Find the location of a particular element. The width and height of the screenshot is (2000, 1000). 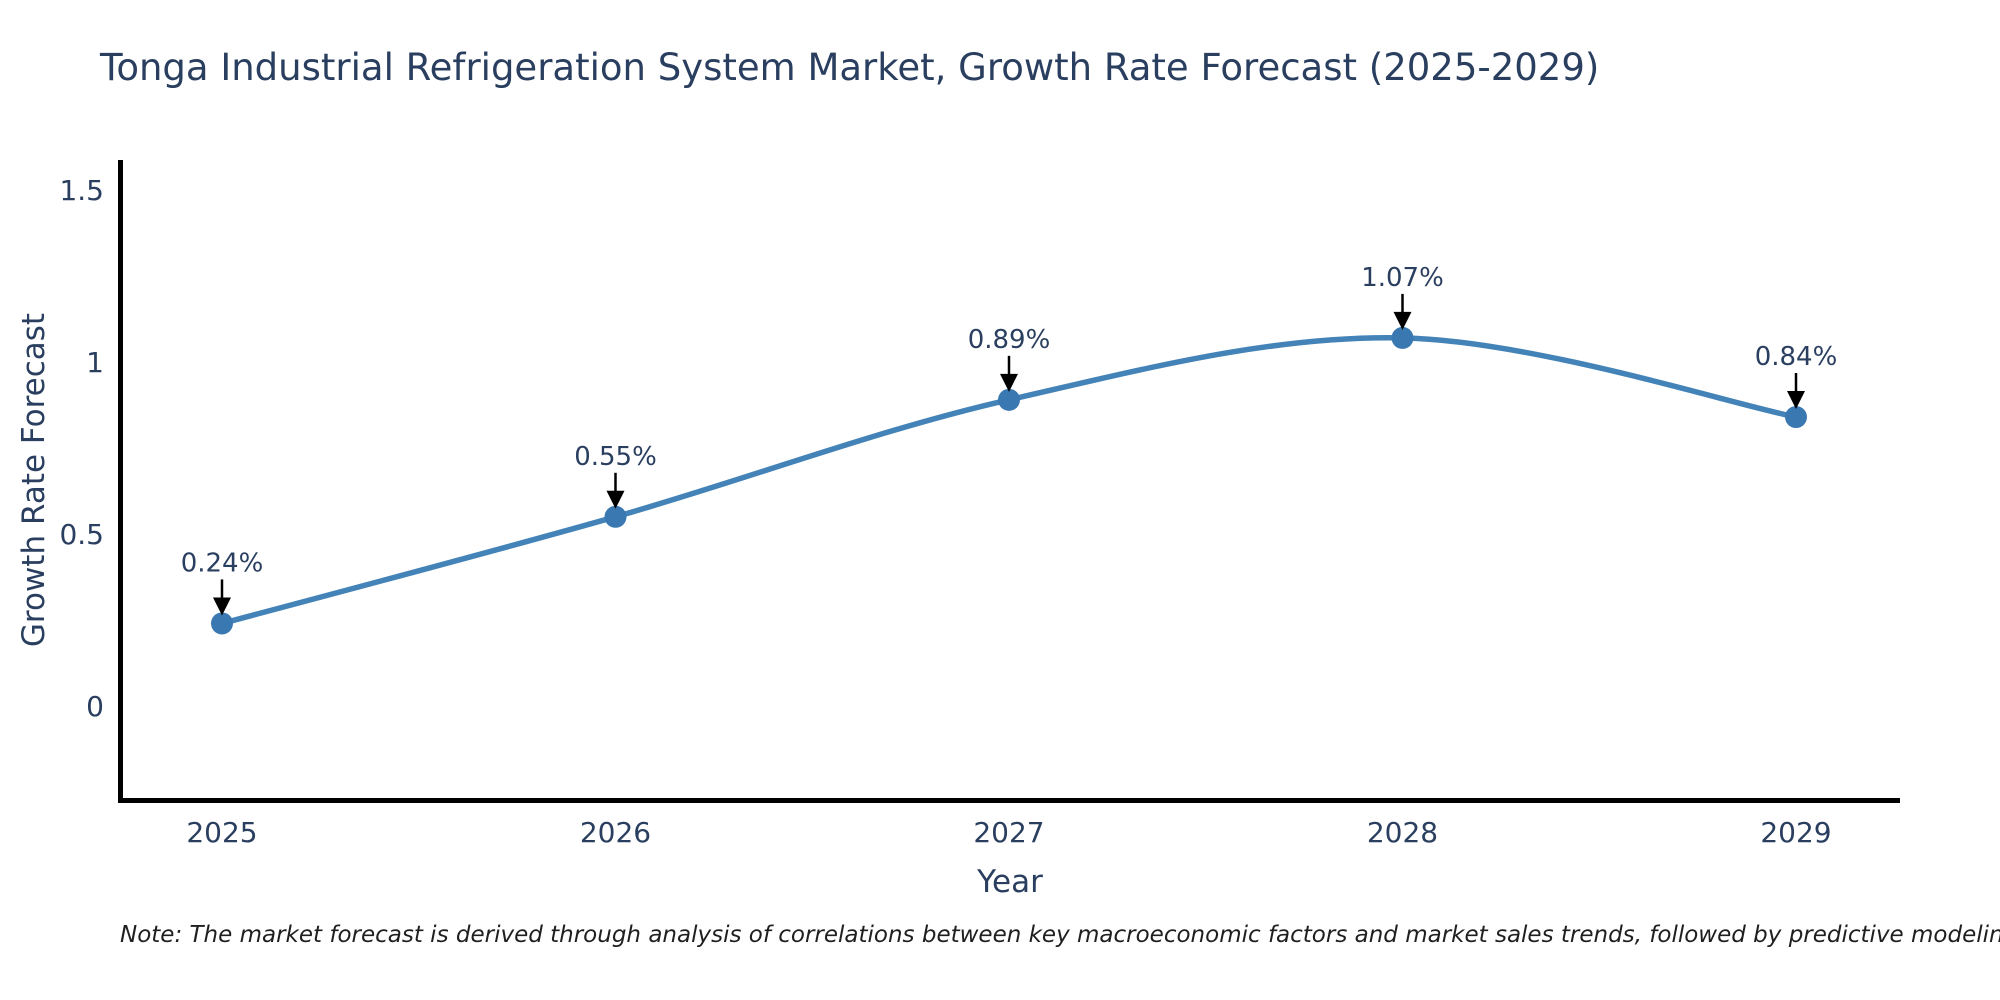

x-axis-line is located at coordinates (1009, 800).